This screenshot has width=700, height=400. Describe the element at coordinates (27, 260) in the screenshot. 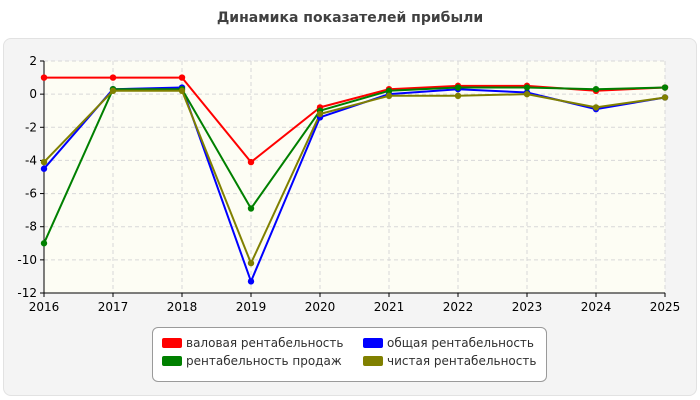

I see `y-tick-label: -10` at that location.